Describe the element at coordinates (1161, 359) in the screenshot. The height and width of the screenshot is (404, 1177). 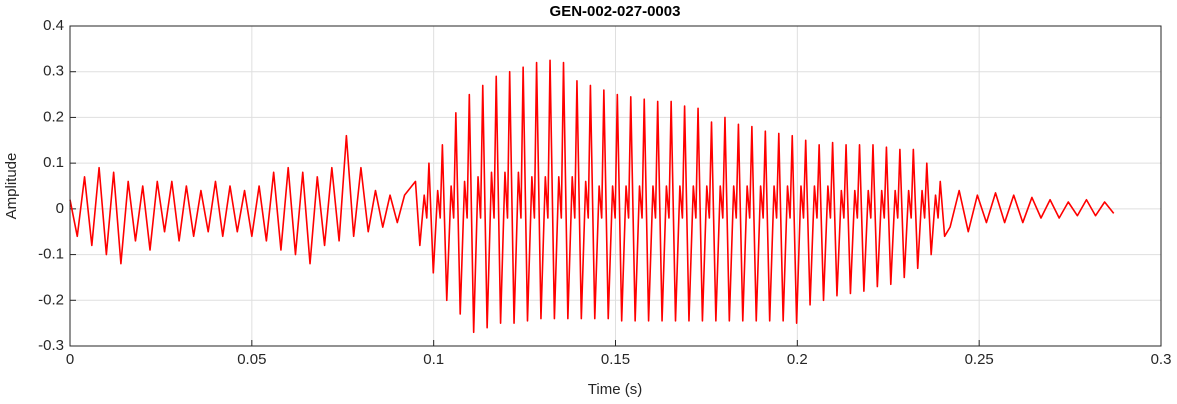
I see `x-tick-label: 0.3` at that location.